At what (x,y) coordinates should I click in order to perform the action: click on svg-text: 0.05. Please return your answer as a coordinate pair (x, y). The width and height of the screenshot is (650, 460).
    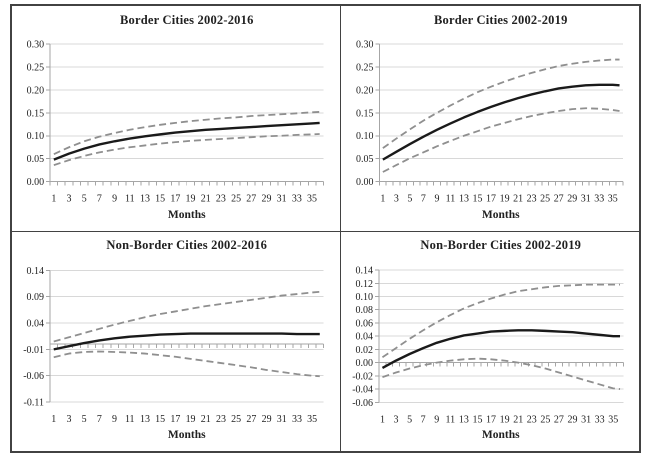
    Looking at the image, I should click on (35, 159).